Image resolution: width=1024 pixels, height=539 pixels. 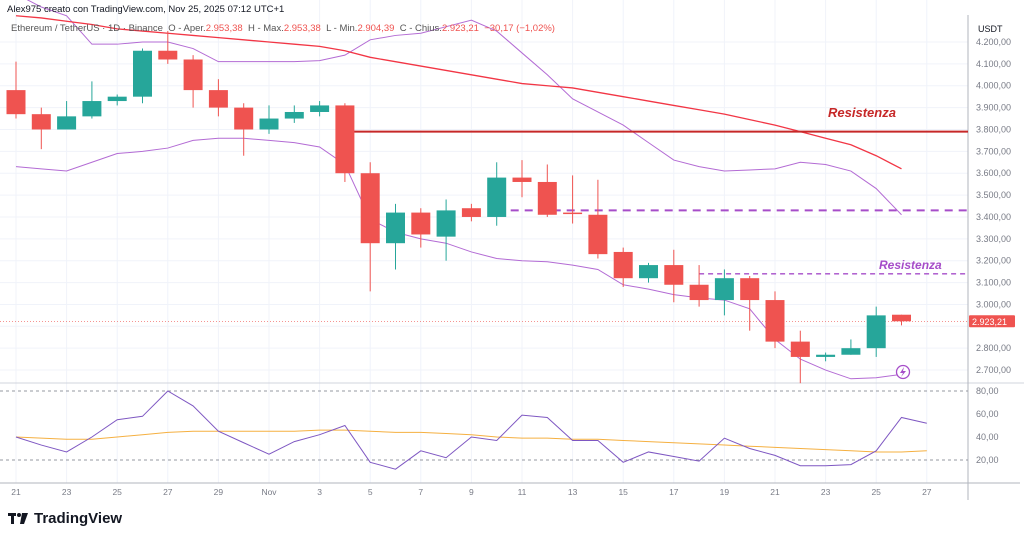 I want to click on time-tick-label: 29, so click(x=219, y=492).